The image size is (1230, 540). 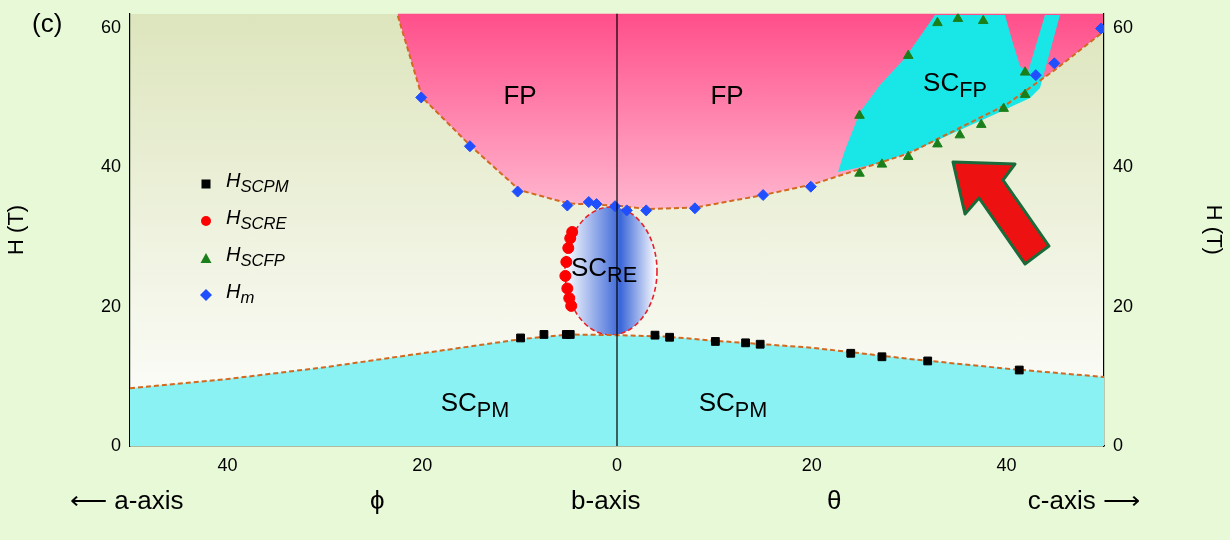 What do you see at coordinates (1123, 26) in the screenshot?
I see `y2-tick-label: 60` at bounding box center [1123, 26].